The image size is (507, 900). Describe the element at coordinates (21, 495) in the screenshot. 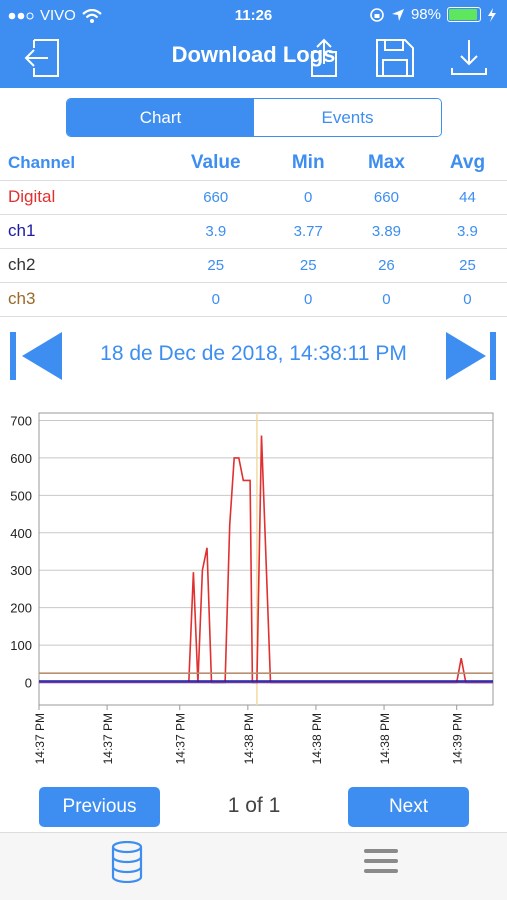

I see `y-tick-label: 500` at that location.